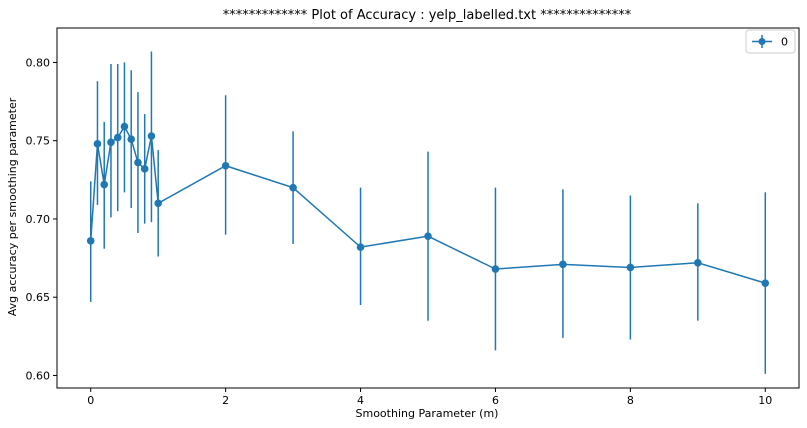  What do you see at coordinates (765, 400) in the screenshot?
I see `x-tick-label: 10` at bounding box center [765, 400].